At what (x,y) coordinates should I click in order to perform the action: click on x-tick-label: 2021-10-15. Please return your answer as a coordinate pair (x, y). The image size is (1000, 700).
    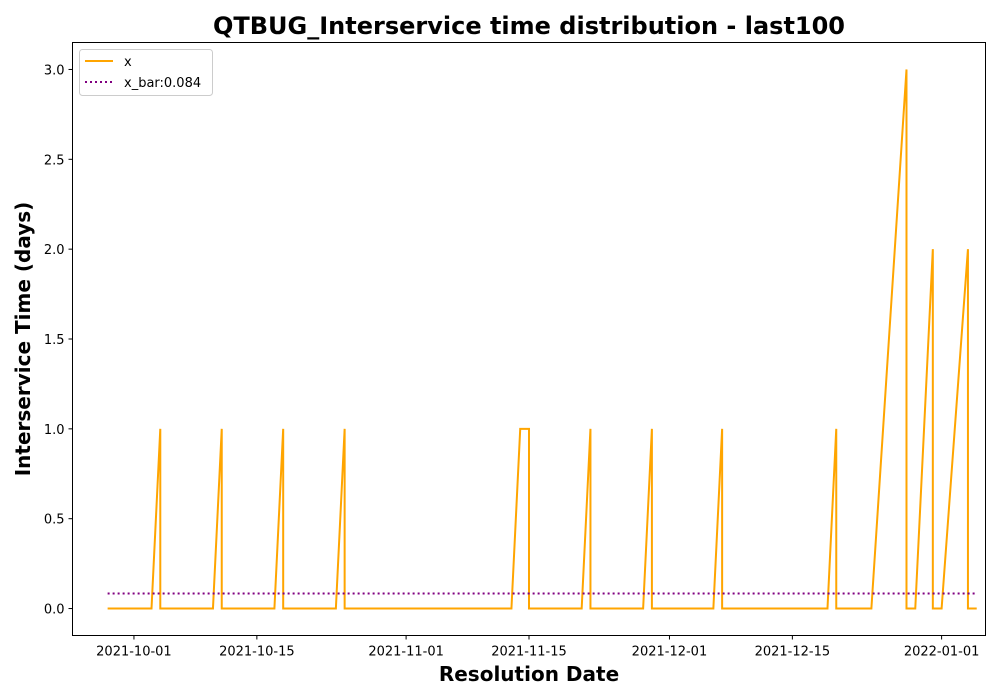
    Looking at the image, I should click on (257, 652).